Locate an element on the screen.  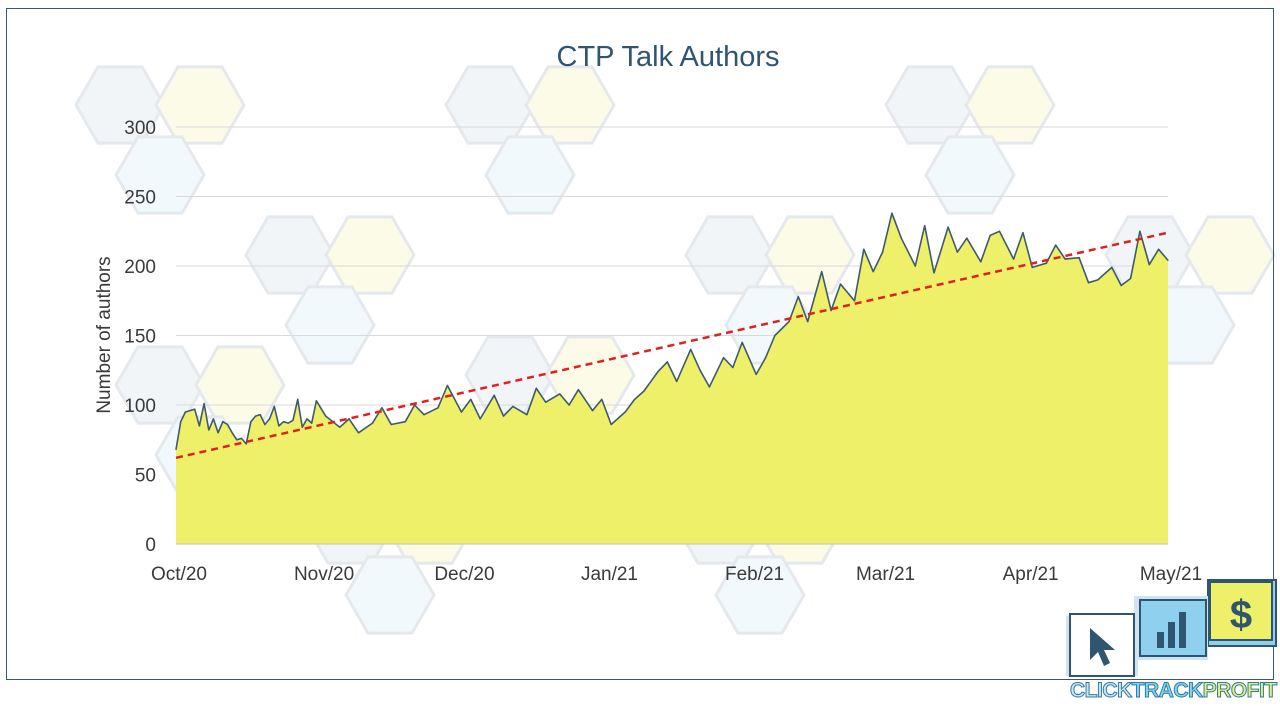
bar-chart-icon is located at coordinates (1171, 630).